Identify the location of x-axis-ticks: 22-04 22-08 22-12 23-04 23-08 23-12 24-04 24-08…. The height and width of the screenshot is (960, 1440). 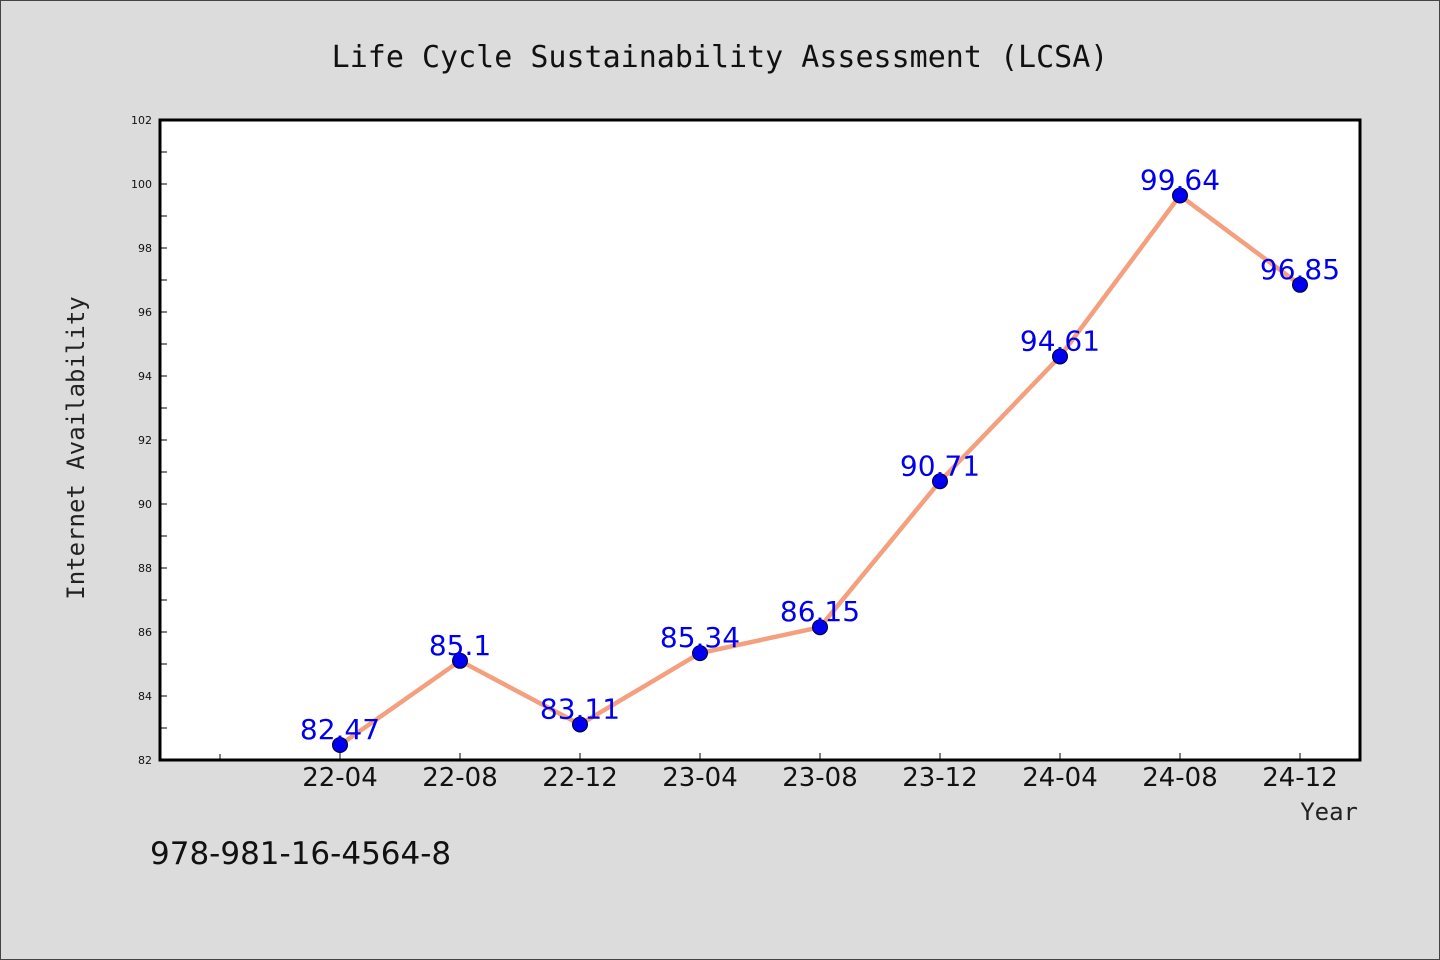
(778, 773).